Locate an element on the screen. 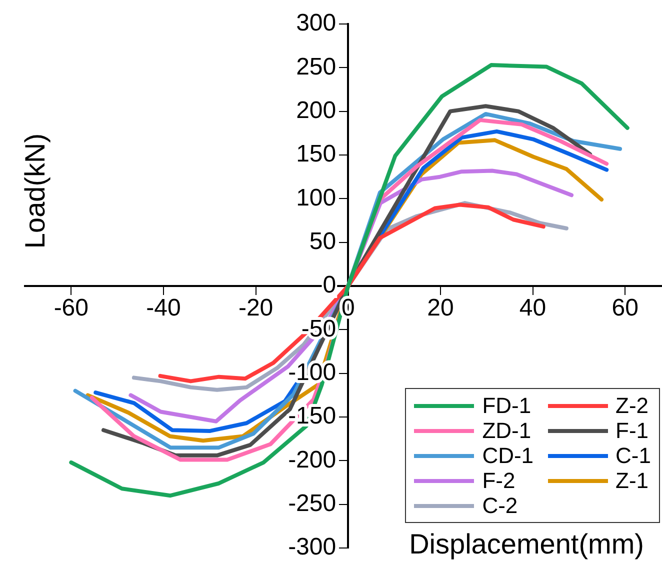  legend-label: Z-2 is located at coordinates (632, 405).